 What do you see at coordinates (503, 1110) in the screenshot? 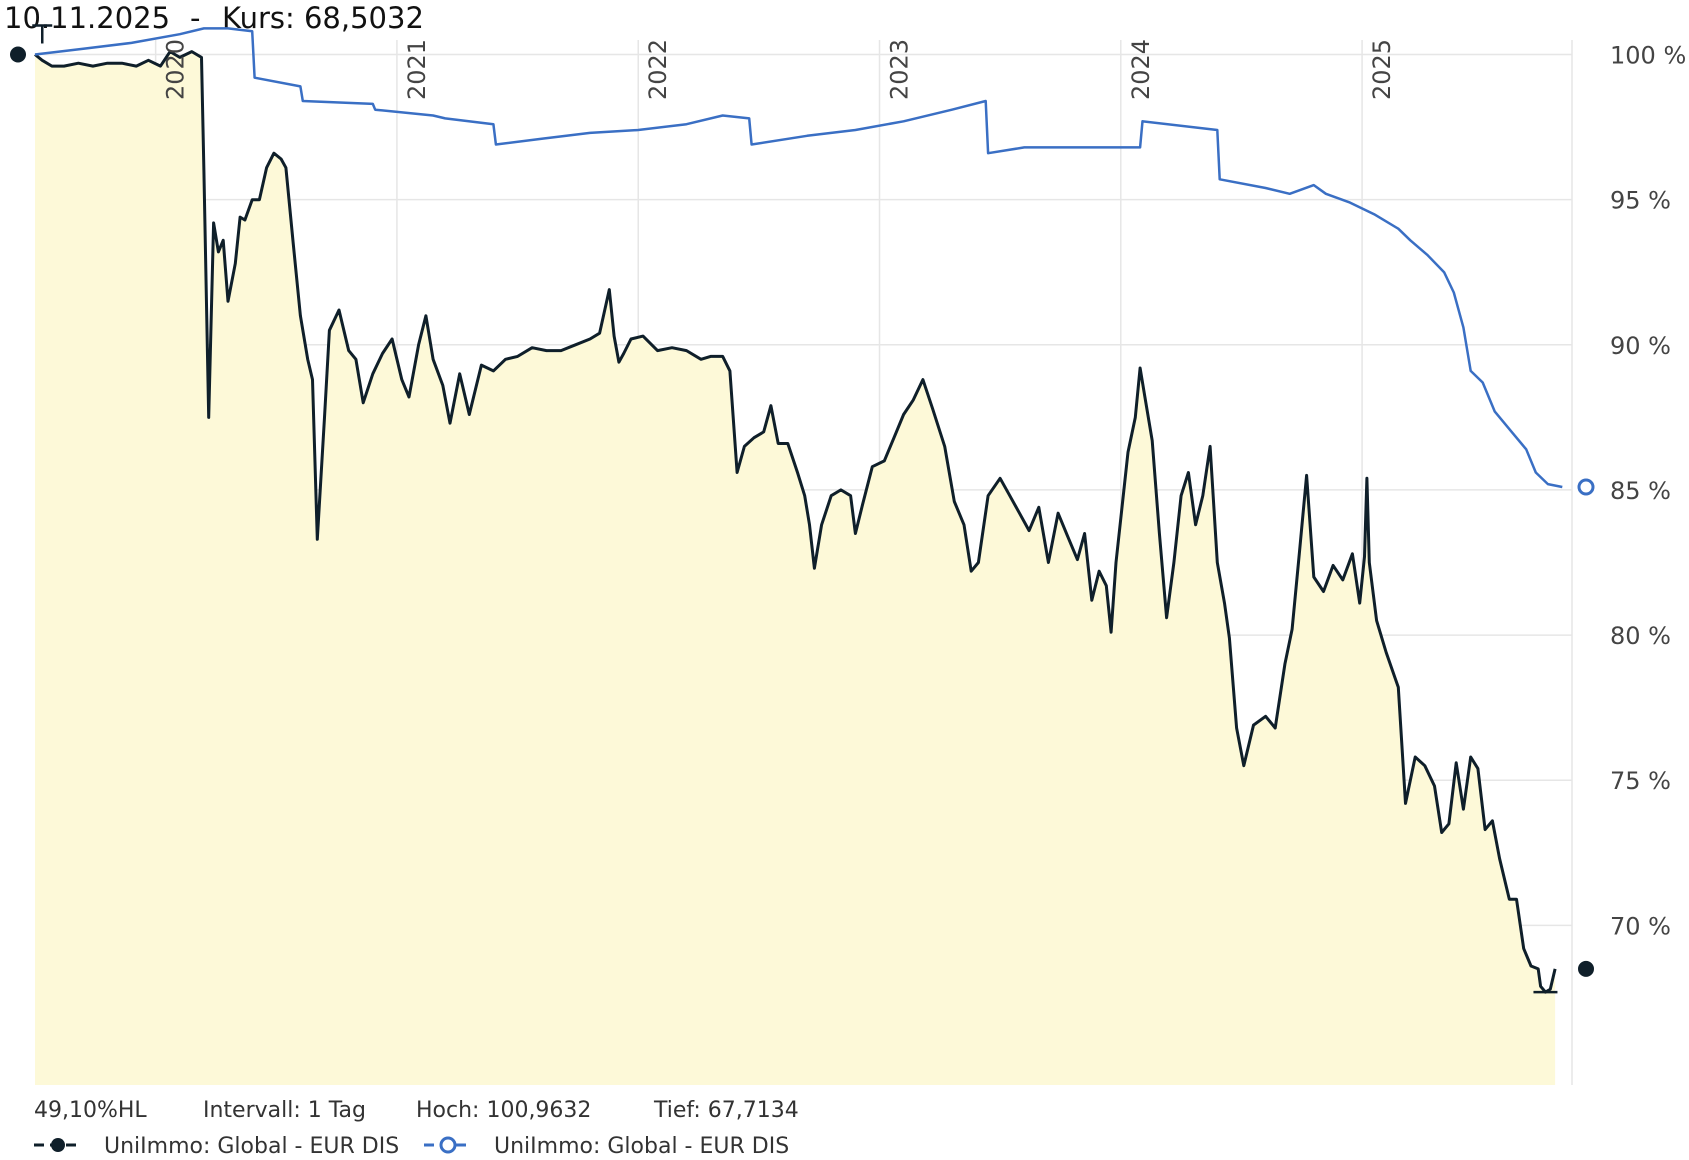
I see `stat-high: Hoch: 100,9632` at bounding box center [503, 1110].